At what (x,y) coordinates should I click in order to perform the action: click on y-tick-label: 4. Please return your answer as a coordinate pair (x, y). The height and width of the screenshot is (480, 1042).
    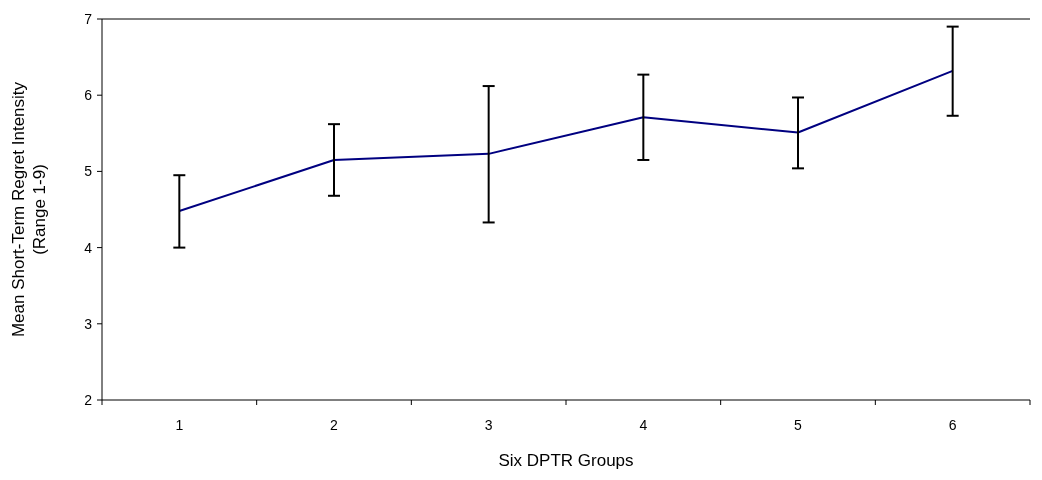
    Looking at the image, I should click on (88, 247).